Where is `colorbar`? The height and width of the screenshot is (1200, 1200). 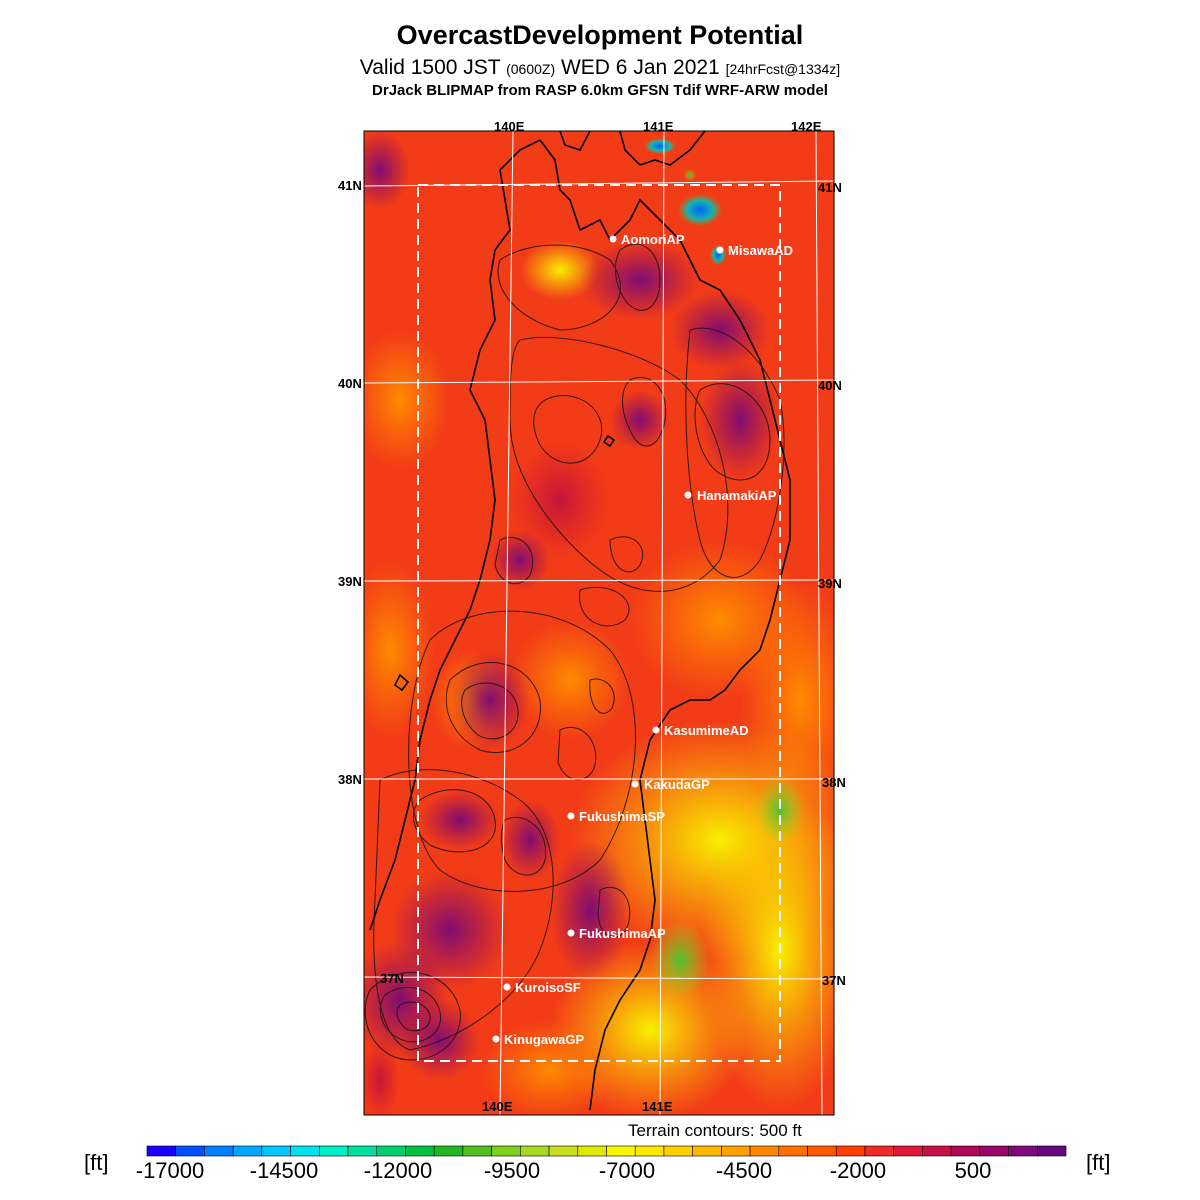
colorbar is located at coordinates (606, 1151).